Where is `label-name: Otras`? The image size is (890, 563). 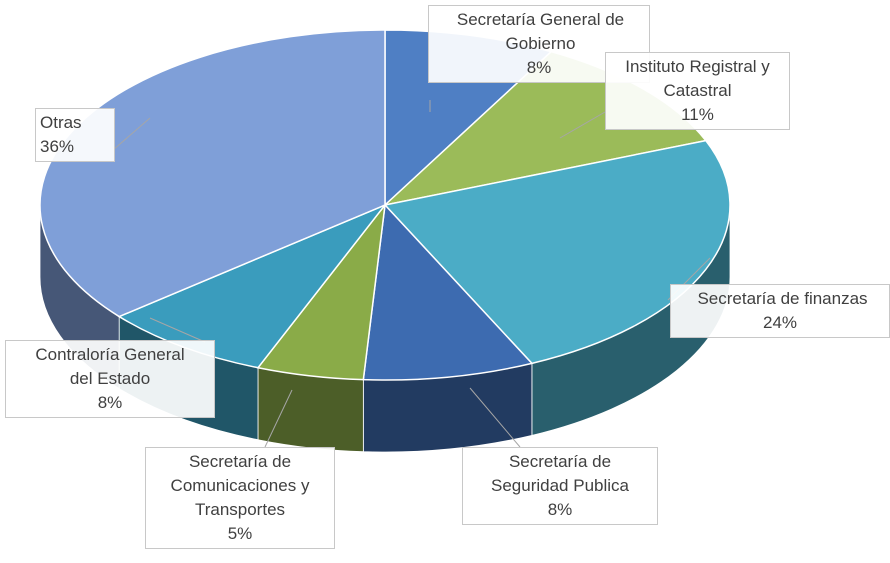
label-name: Otras is located at coordinates (61, 122).